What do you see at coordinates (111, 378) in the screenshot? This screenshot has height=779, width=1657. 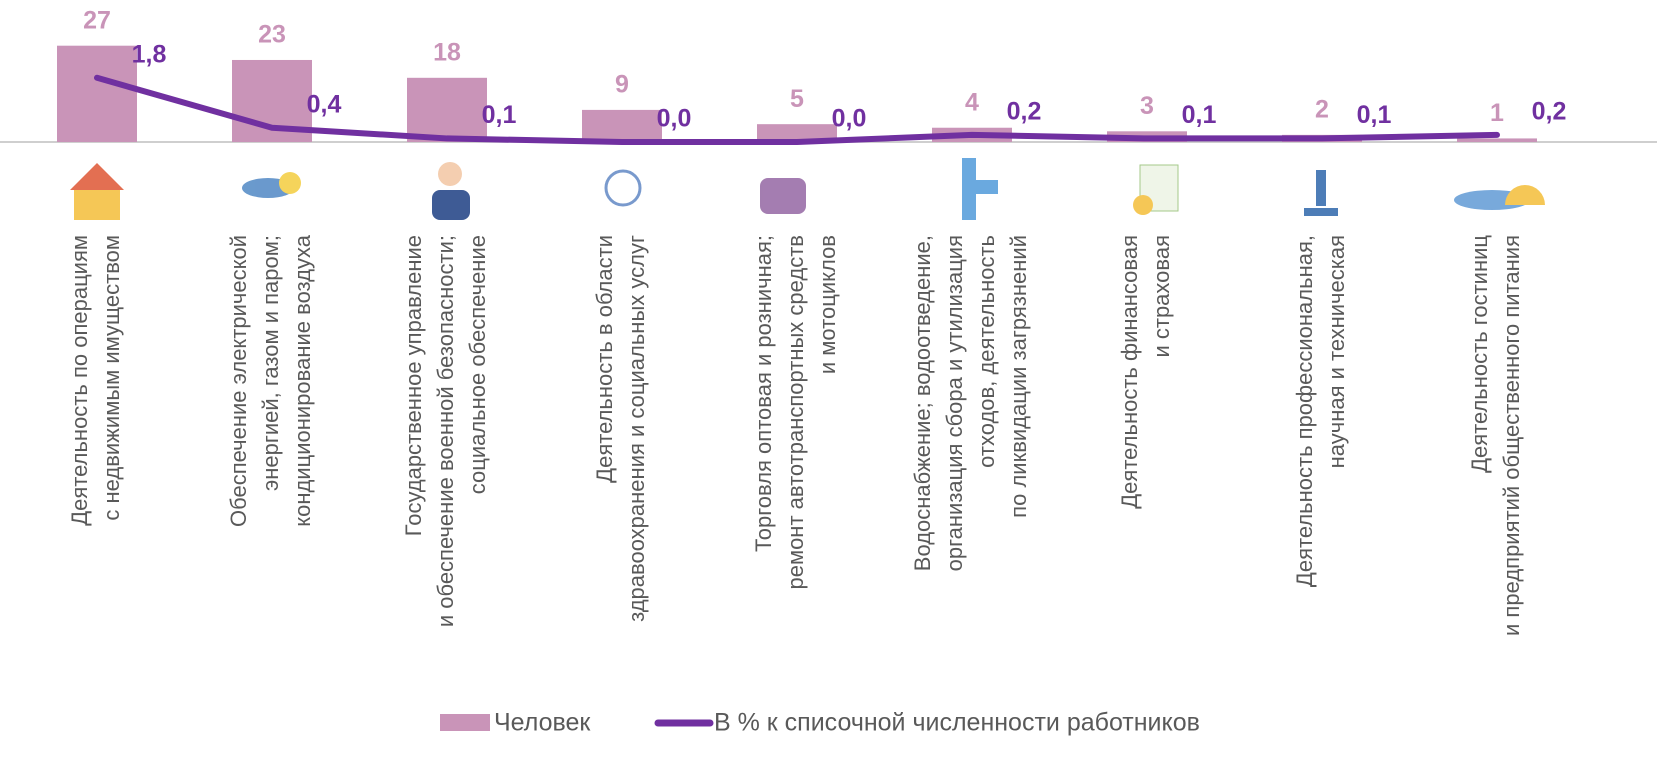 I see `x-tick-label: с недвижимым имуществом` at bounding box center [111, 378].